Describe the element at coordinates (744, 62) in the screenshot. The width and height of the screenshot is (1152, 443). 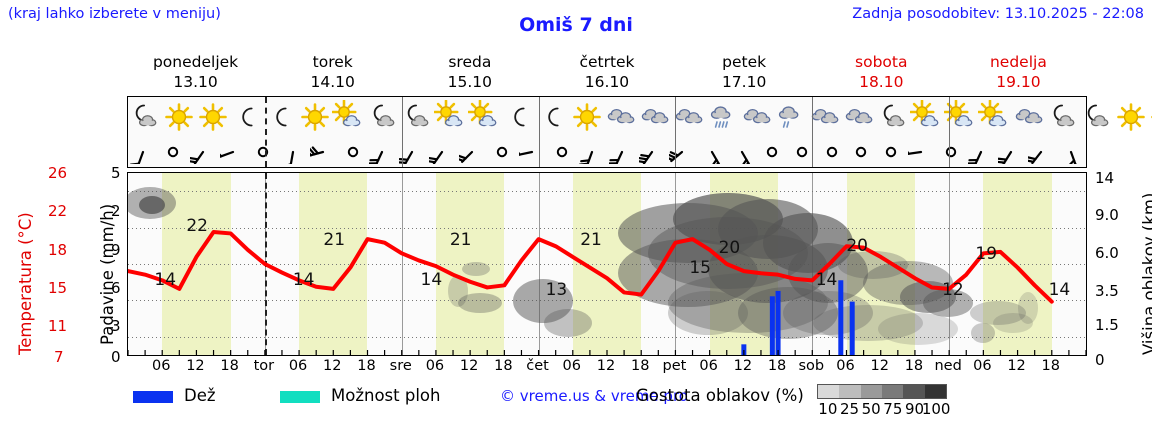
I see `day-name: petek` at that location.